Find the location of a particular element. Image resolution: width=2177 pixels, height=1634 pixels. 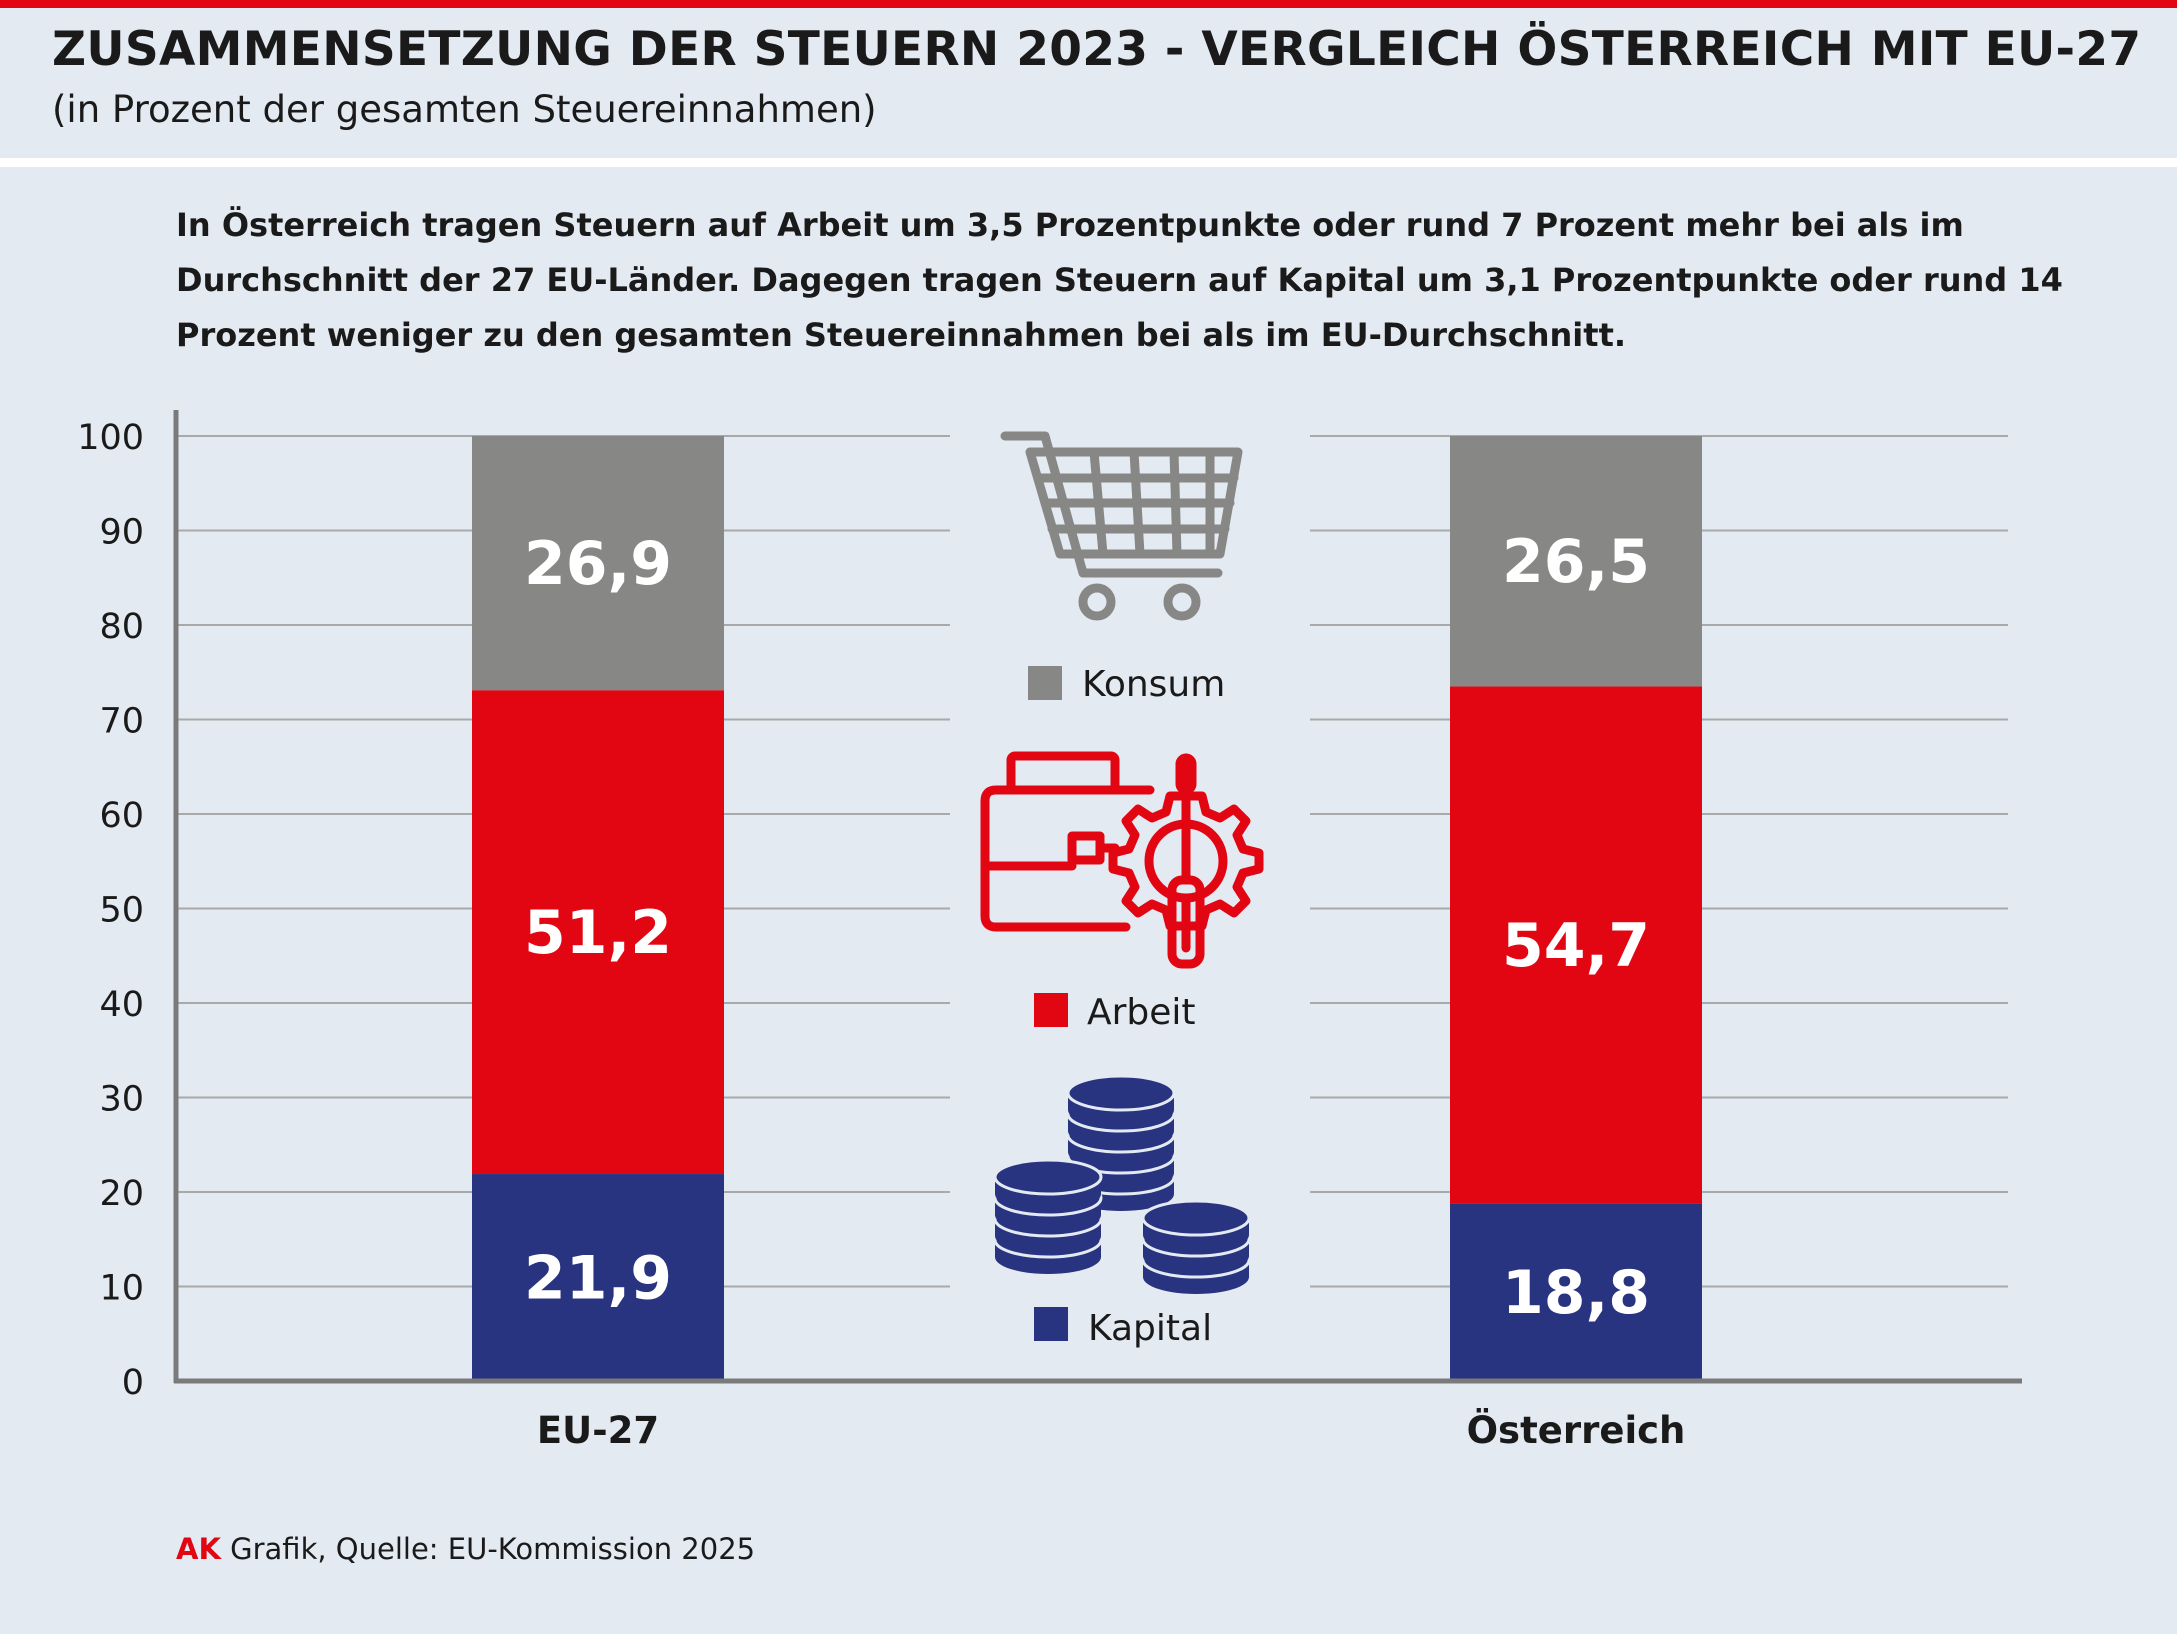

data-label: 26,9 is located at coordinates (598, 564).